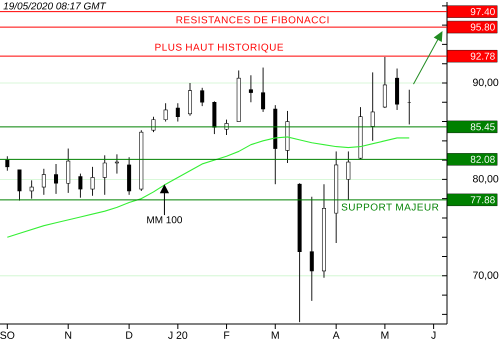 The image size is (500, 350). What do you see at coordinates (485, 83) in the screenshot?
I see `y-tick-label: 90,00` at bounding box center [485, 83].